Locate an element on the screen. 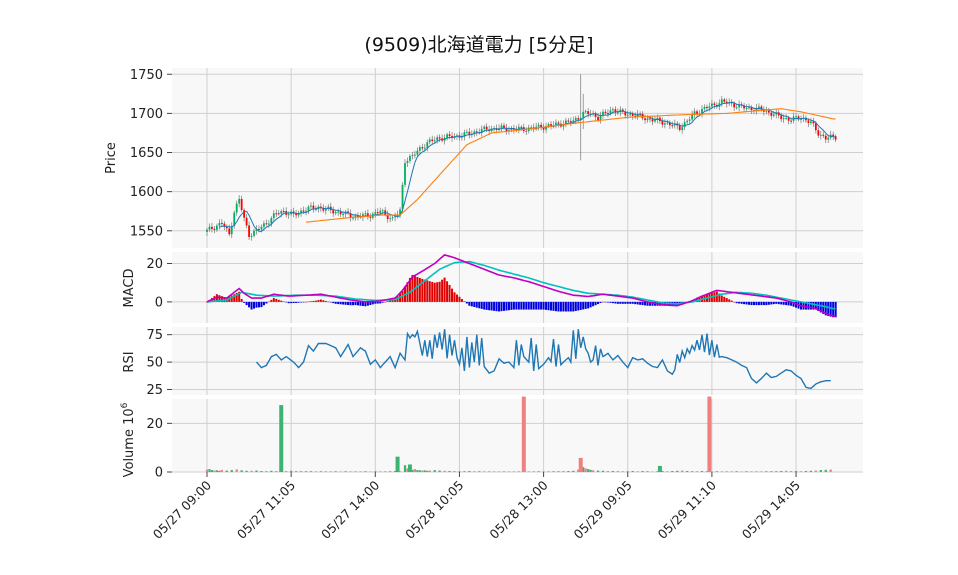 The width and height of the screenshot is (958, 575). volume-axis-label-base: Volume 10 is located at coordinates (129, 442).